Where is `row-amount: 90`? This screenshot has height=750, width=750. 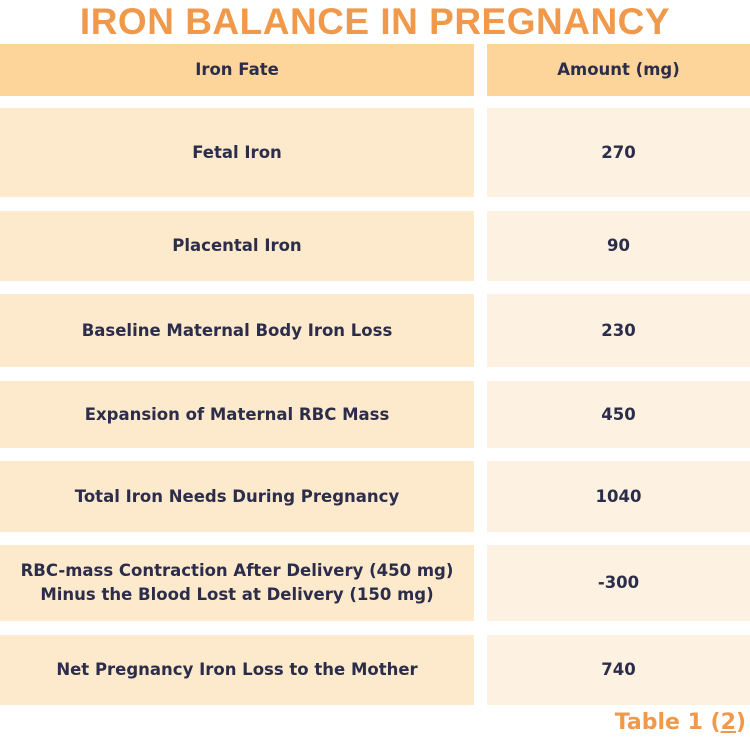 row-amount: 90 is located at coordinates (618, 246).